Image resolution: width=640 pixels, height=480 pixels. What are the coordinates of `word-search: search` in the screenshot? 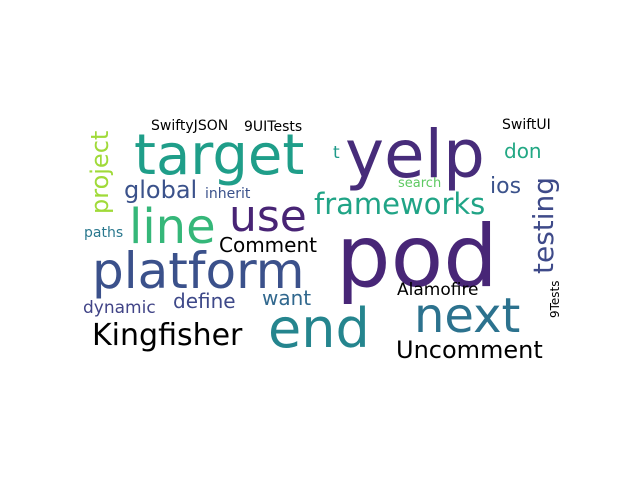 It's located at (420, 183).